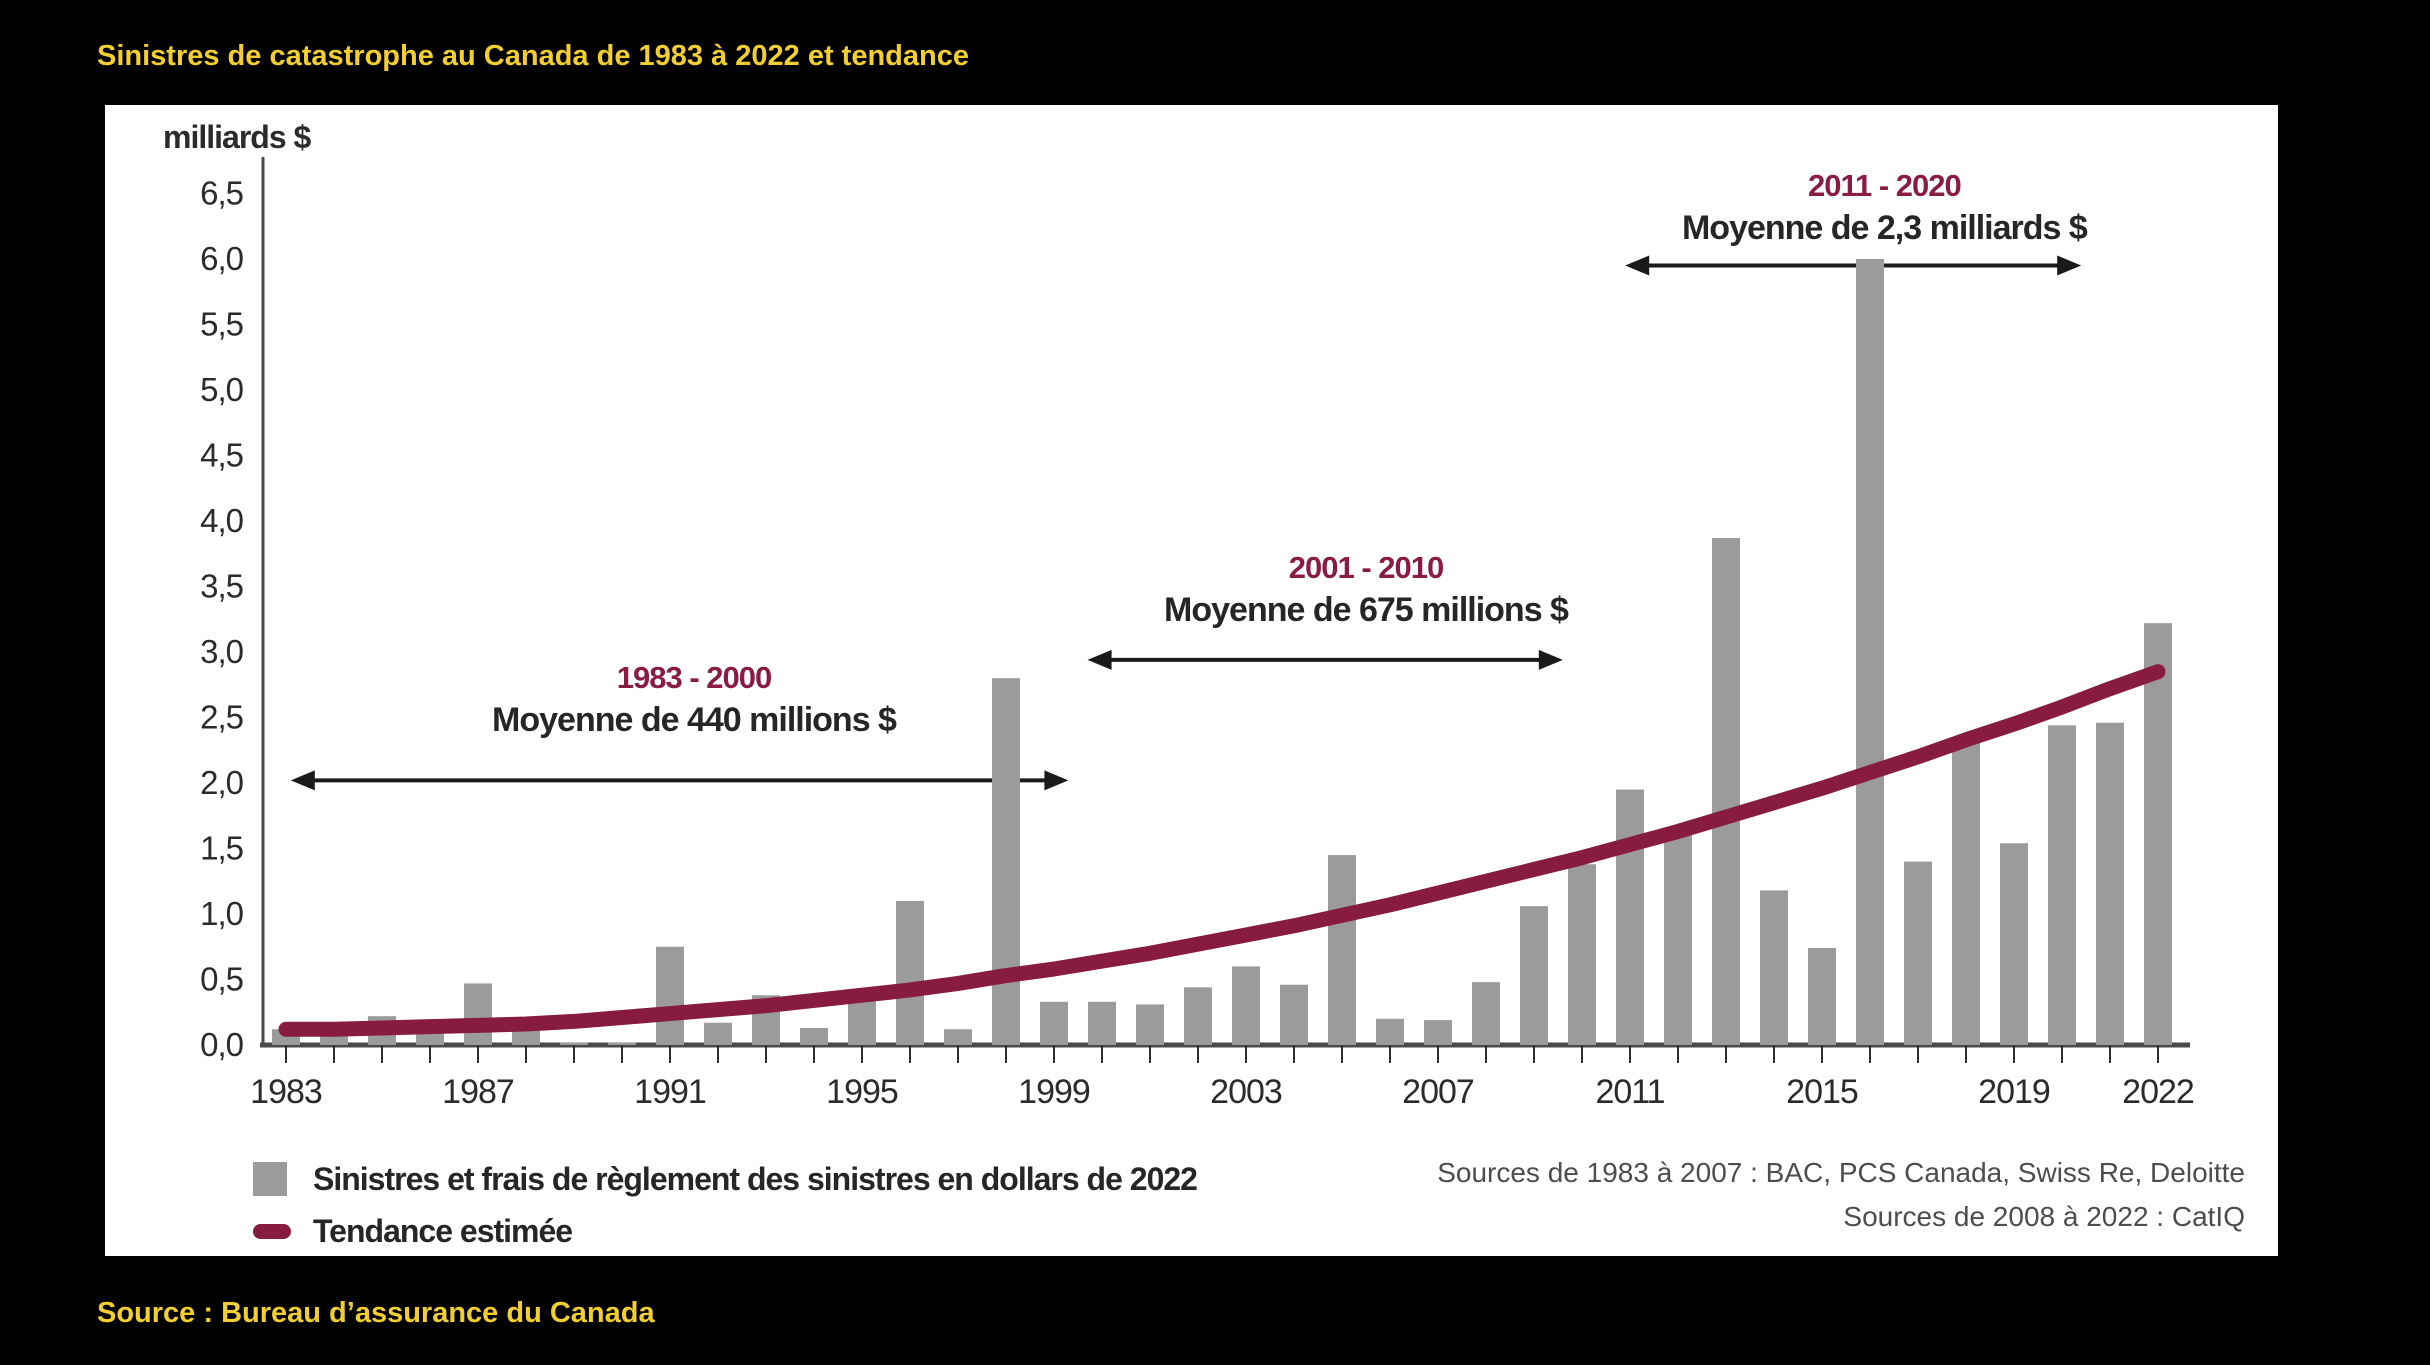 The image size is (2430, 1365). Describe the element at coordinates (574, 1043) in the screenshot. I see `bar-1989` at that location.